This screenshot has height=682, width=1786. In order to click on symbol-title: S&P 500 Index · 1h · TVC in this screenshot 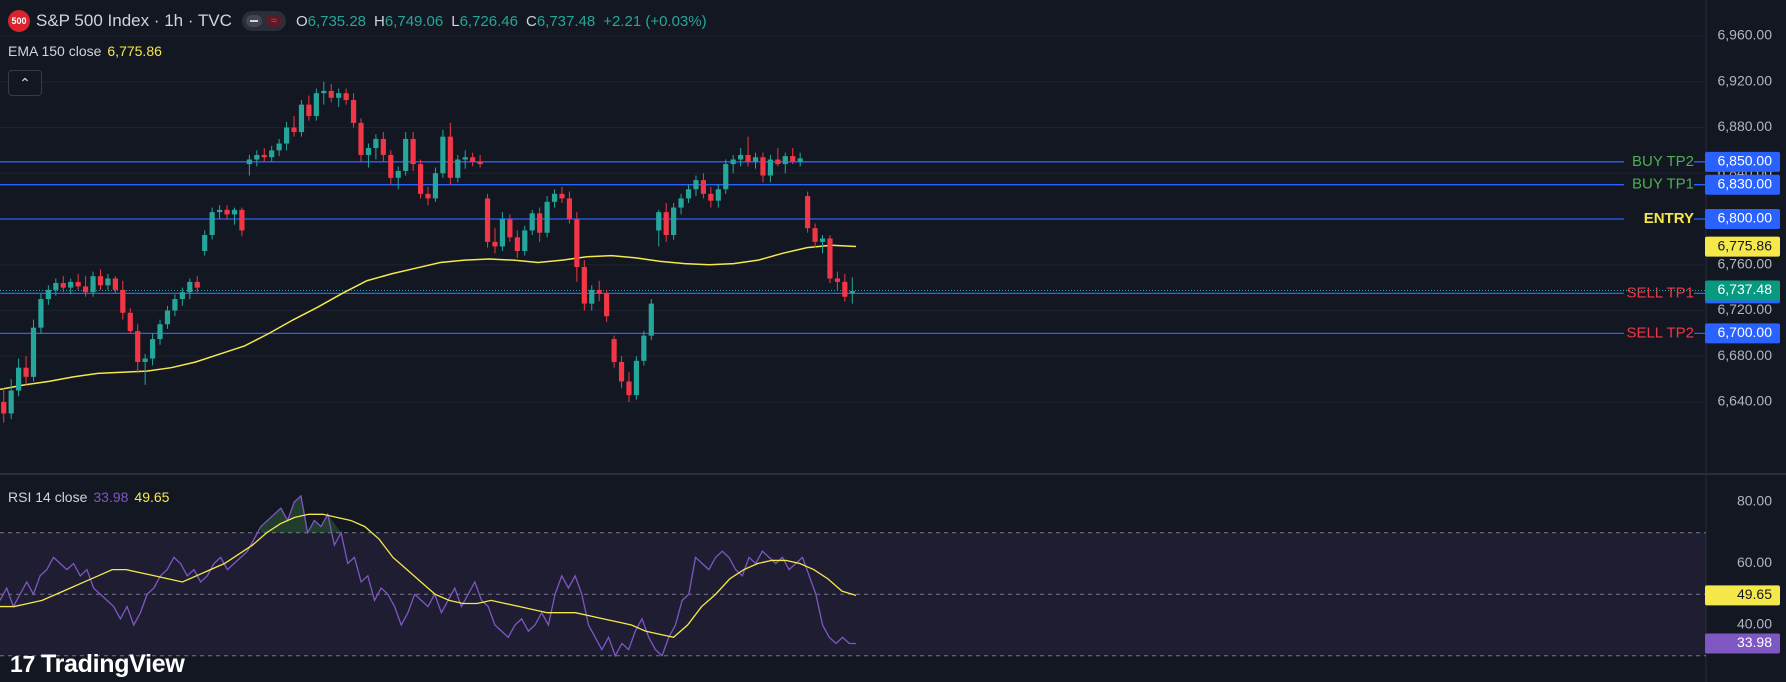, I will do `click(134, 20)`.